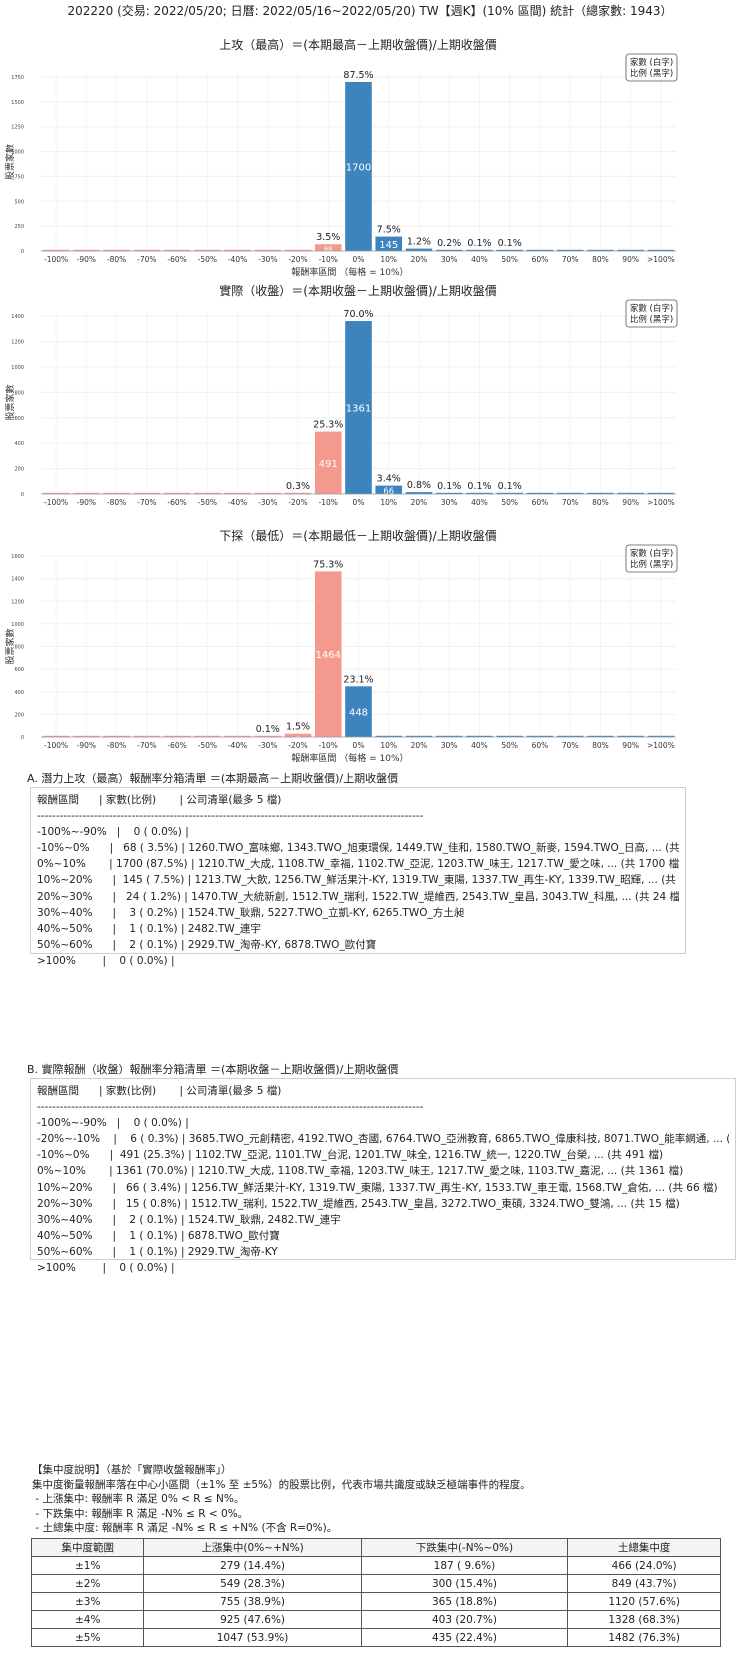 This screenshot has height=1666, width=740. What do you see at coordinates (87, 1601) in the screenshot?
I see `table-cell: ±3%` at bounding box center [87, 1601].